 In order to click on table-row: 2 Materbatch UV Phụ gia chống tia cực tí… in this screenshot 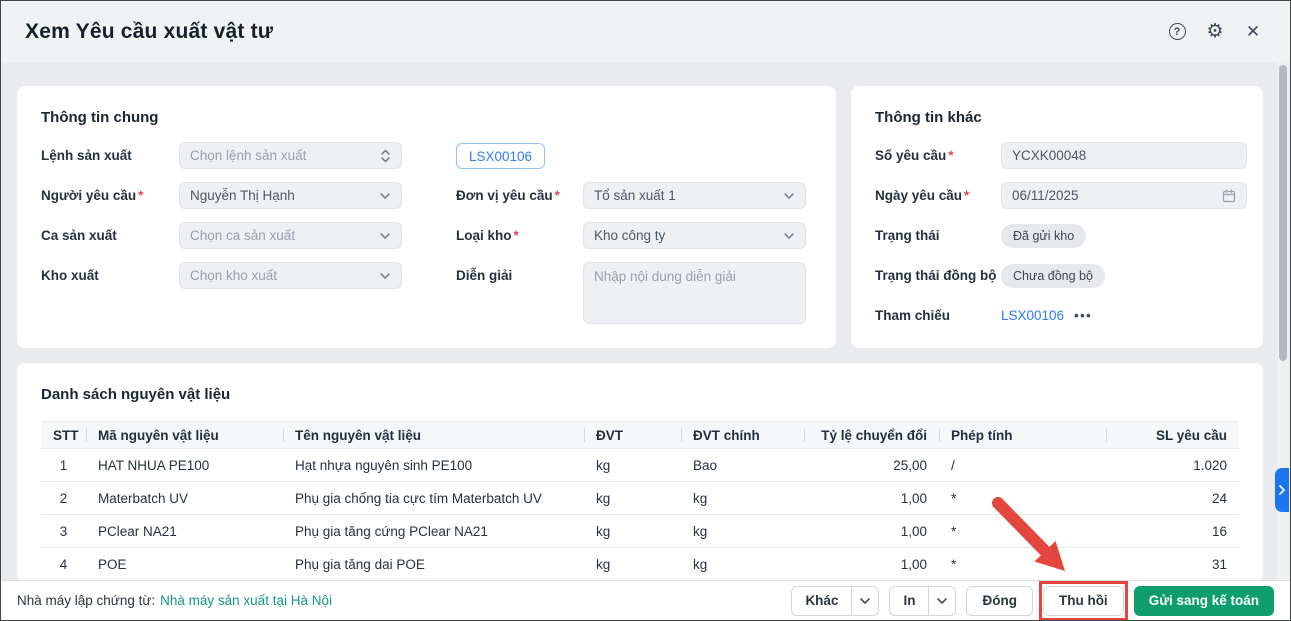, I will do `click(640, 498)`.